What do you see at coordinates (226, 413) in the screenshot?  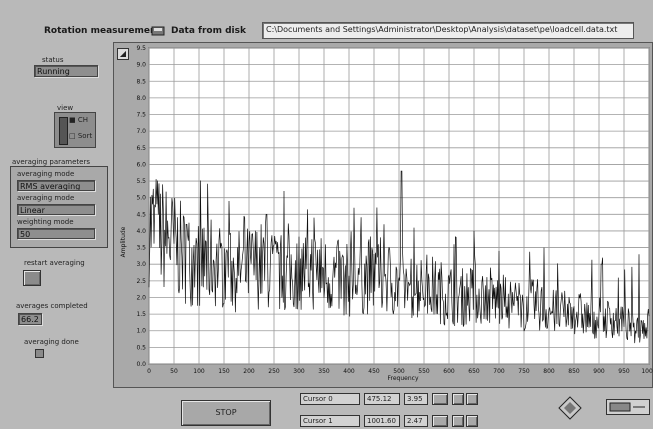 I see `stop-button: STOP` at bounding box center [226, 413].